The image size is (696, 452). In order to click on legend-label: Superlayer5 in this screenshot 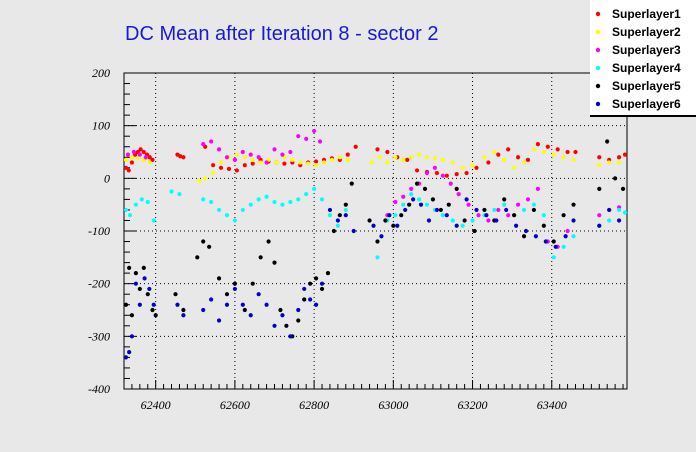, I will do `click(646, 86)`.